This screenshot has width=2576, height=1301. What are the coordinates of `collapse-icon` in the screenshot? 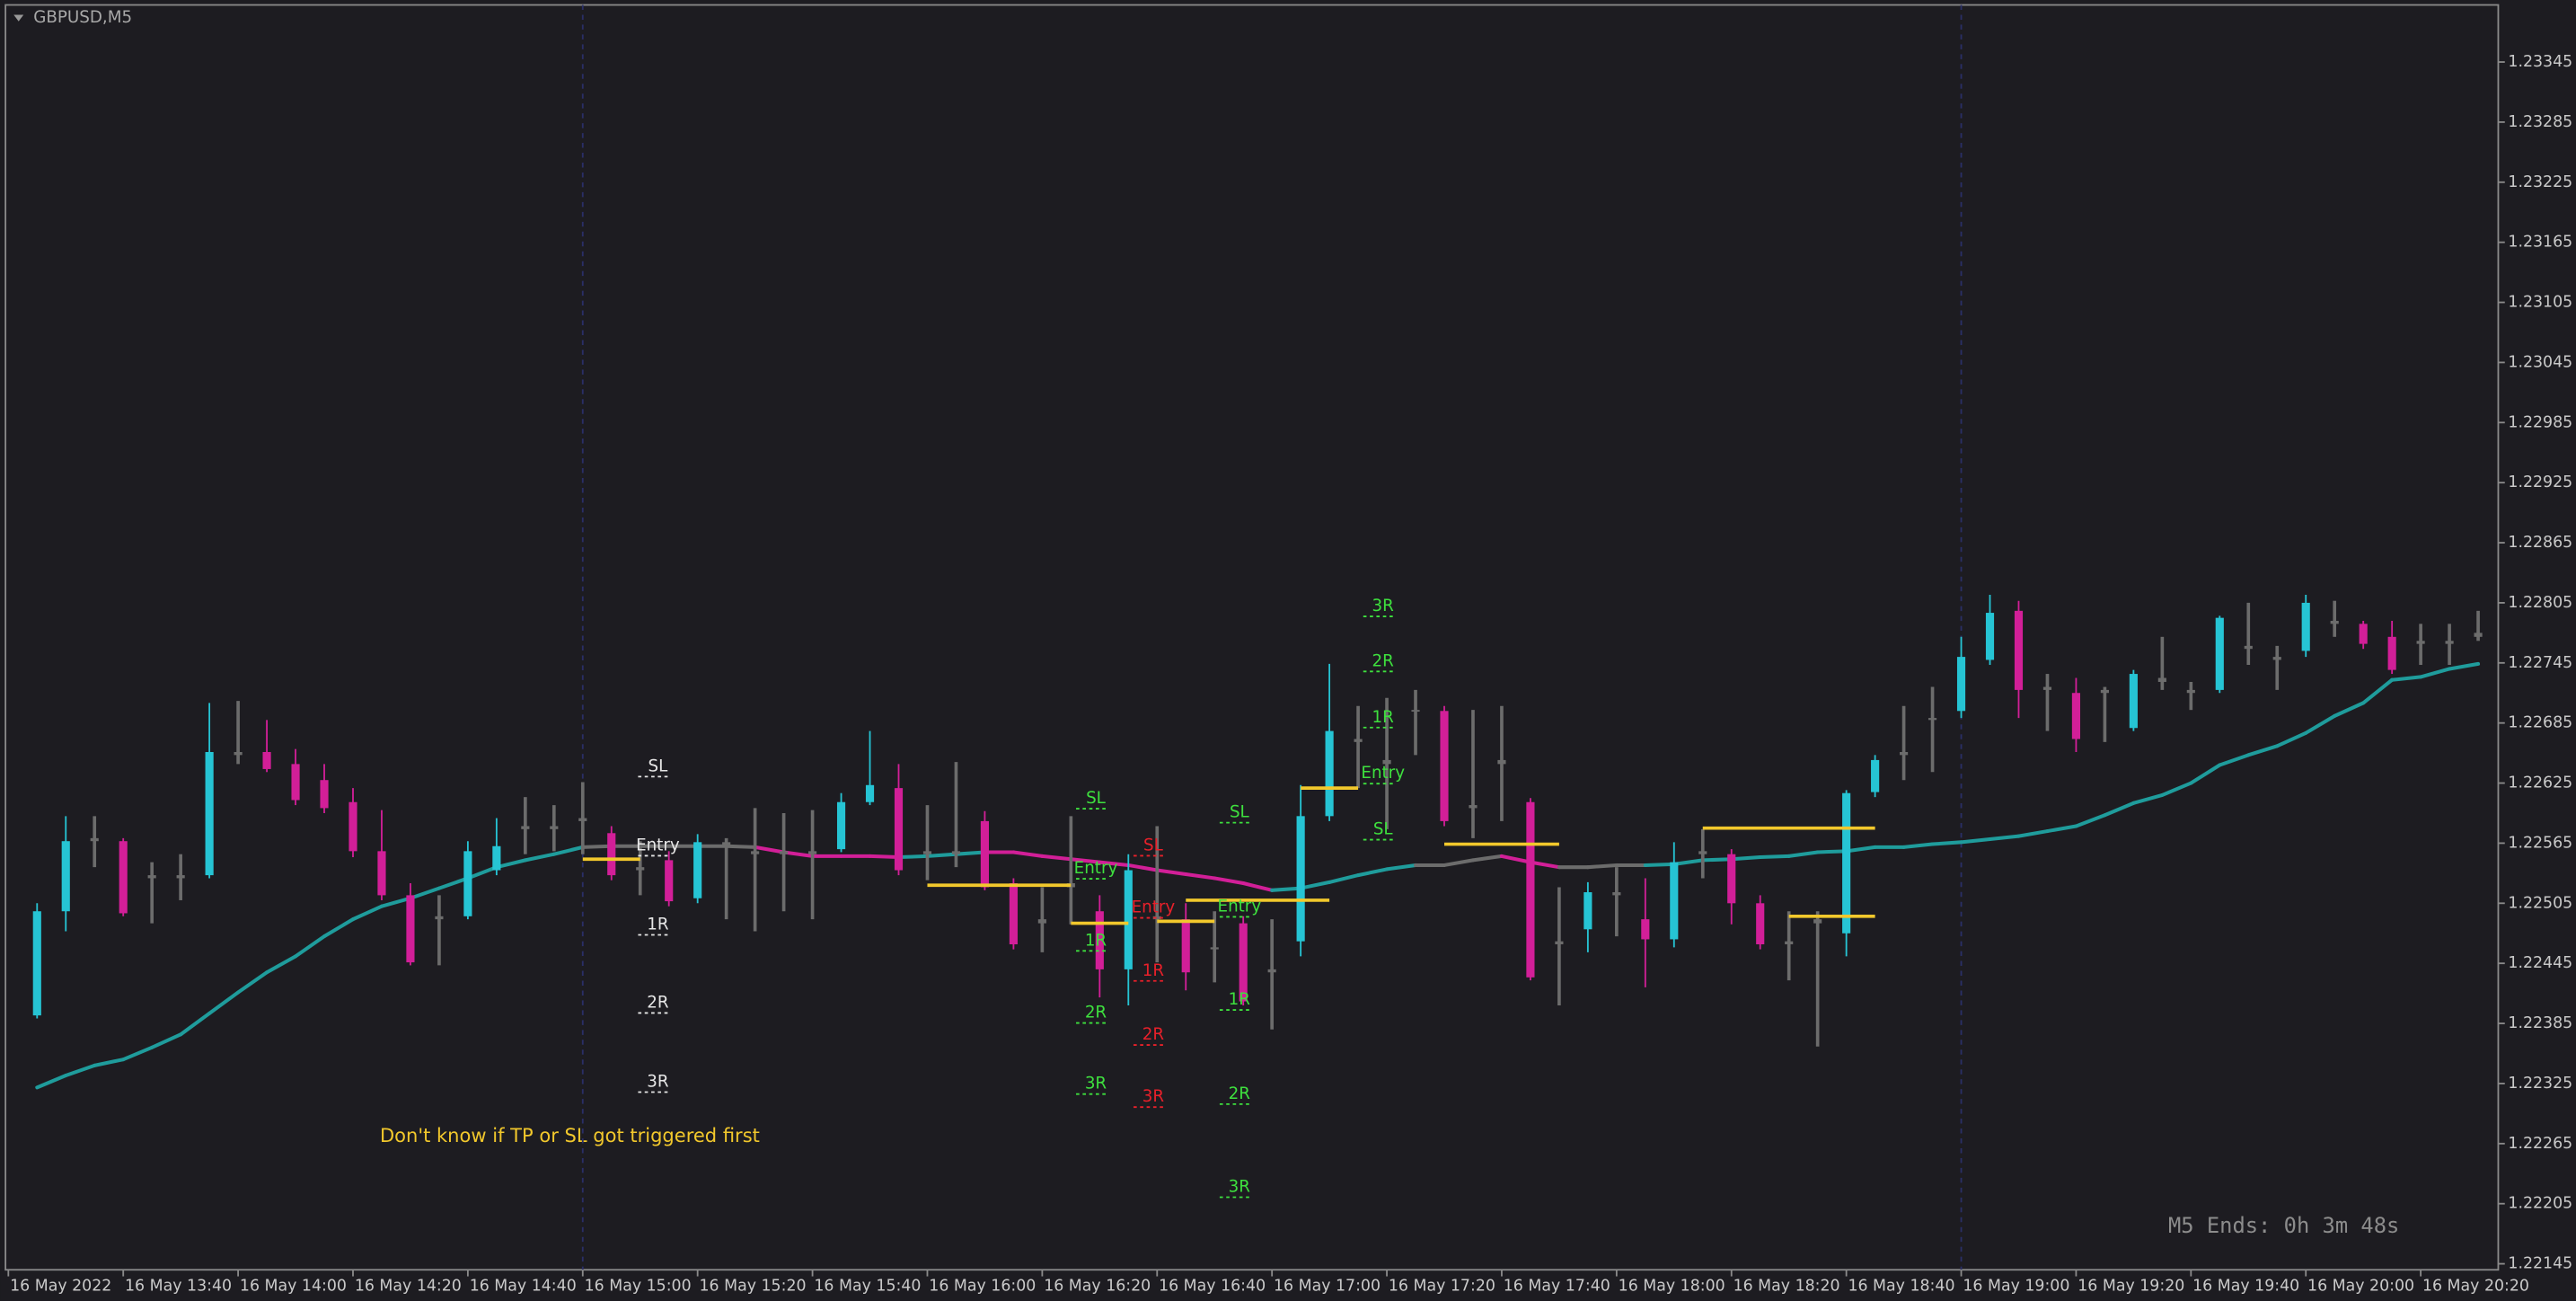 It's located at (18, 18).